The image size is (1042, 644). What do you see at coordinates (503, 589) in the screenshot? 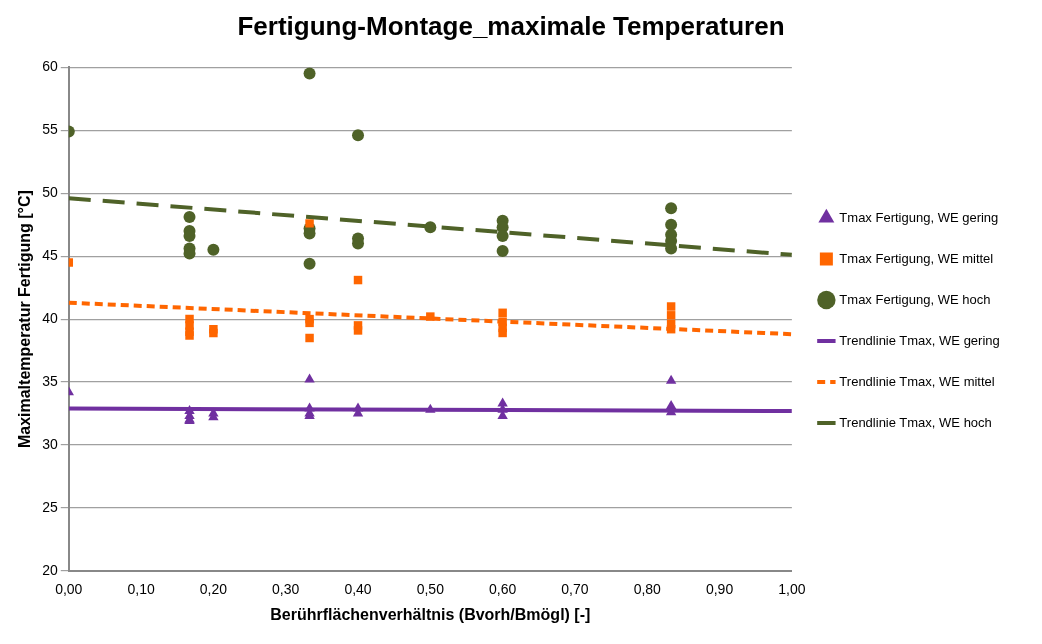
I see `x-tick-label: 0,60` at bounding box center [503, 589].